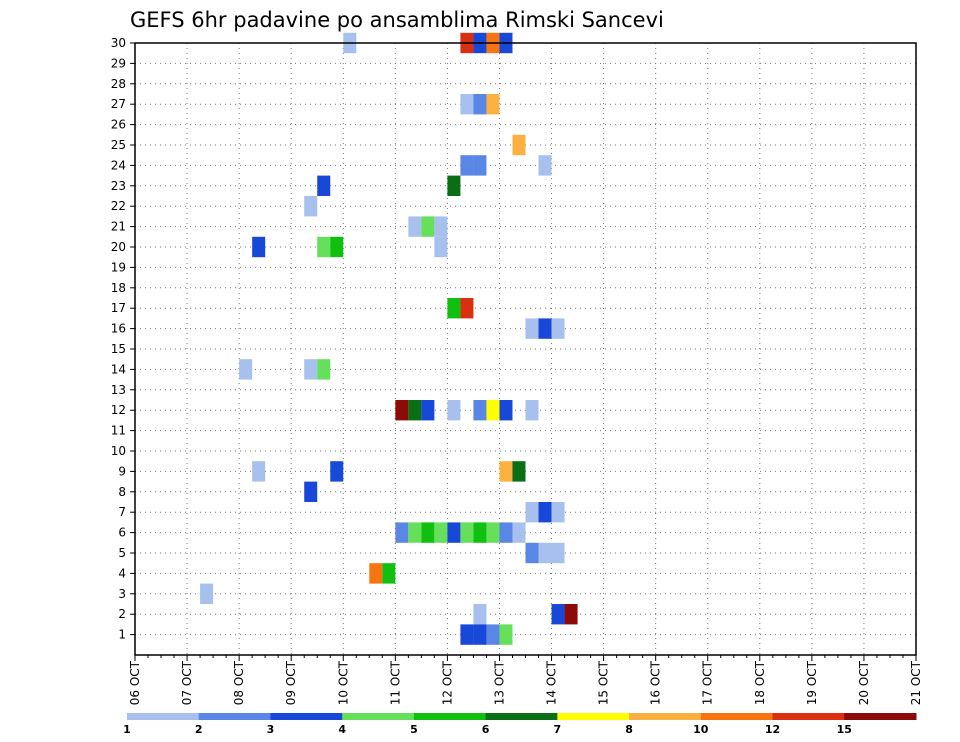  What do you see at coordinates (271, 729) in the screenshot?
I see `colorbar-label: 3` at bounding box center [271, 729].